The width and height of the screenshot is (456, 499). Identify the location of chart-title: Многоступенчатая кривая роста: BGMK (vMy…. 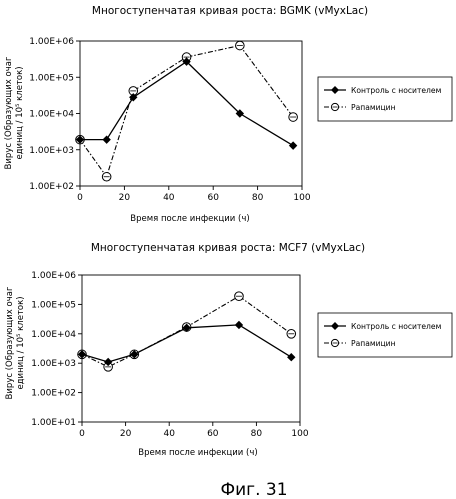
(230, 11).